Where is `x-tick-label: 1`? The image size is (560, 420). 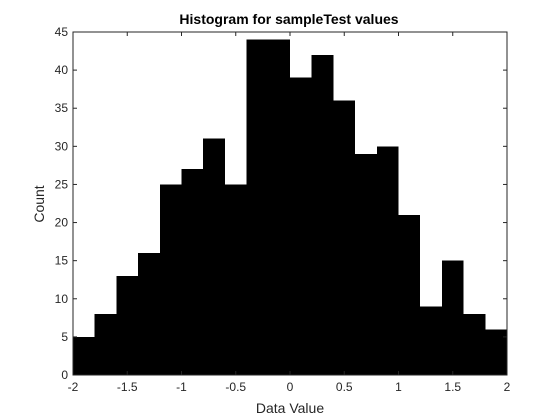
x-tick-label: 1 is located at coordinates (398, 387).